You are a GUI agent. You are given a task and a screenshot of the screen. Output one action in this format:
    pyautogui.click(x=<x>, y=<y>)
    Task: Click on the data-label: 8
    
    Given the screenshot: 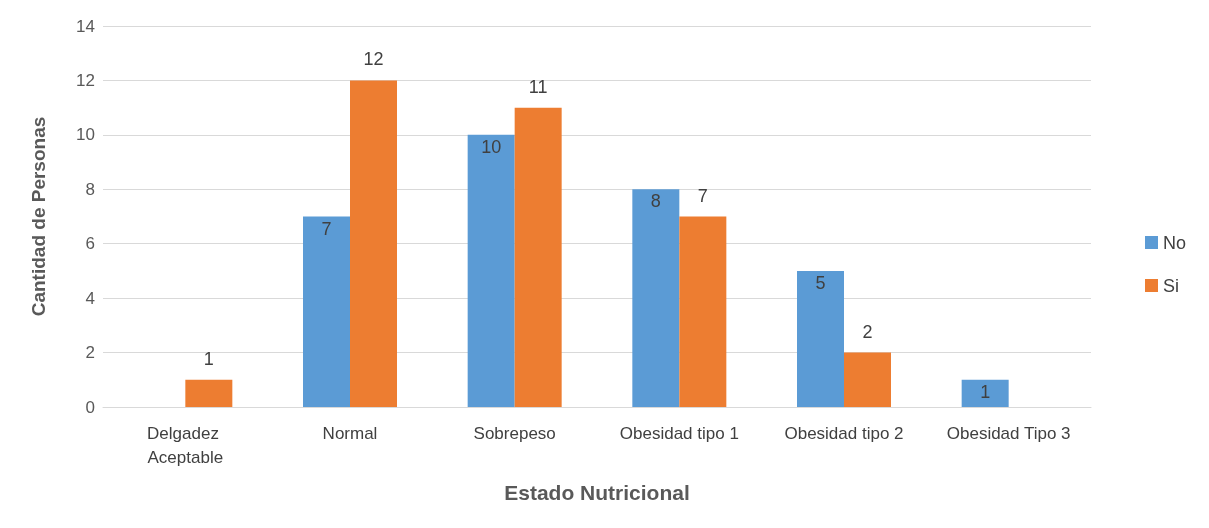 What is the action you would take?
    pyautogui.click(x=655, y=201)
    